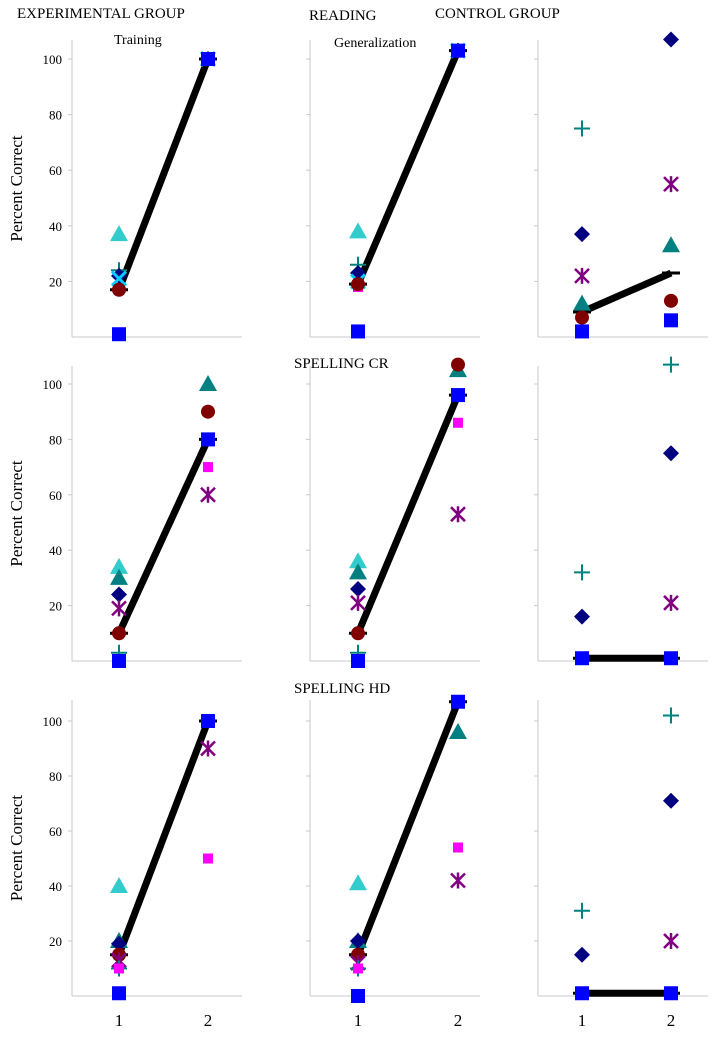 This screenshot has height=1039, width=728. I want to click on reading-training-point-cyan-triangle, so click(119, 233).